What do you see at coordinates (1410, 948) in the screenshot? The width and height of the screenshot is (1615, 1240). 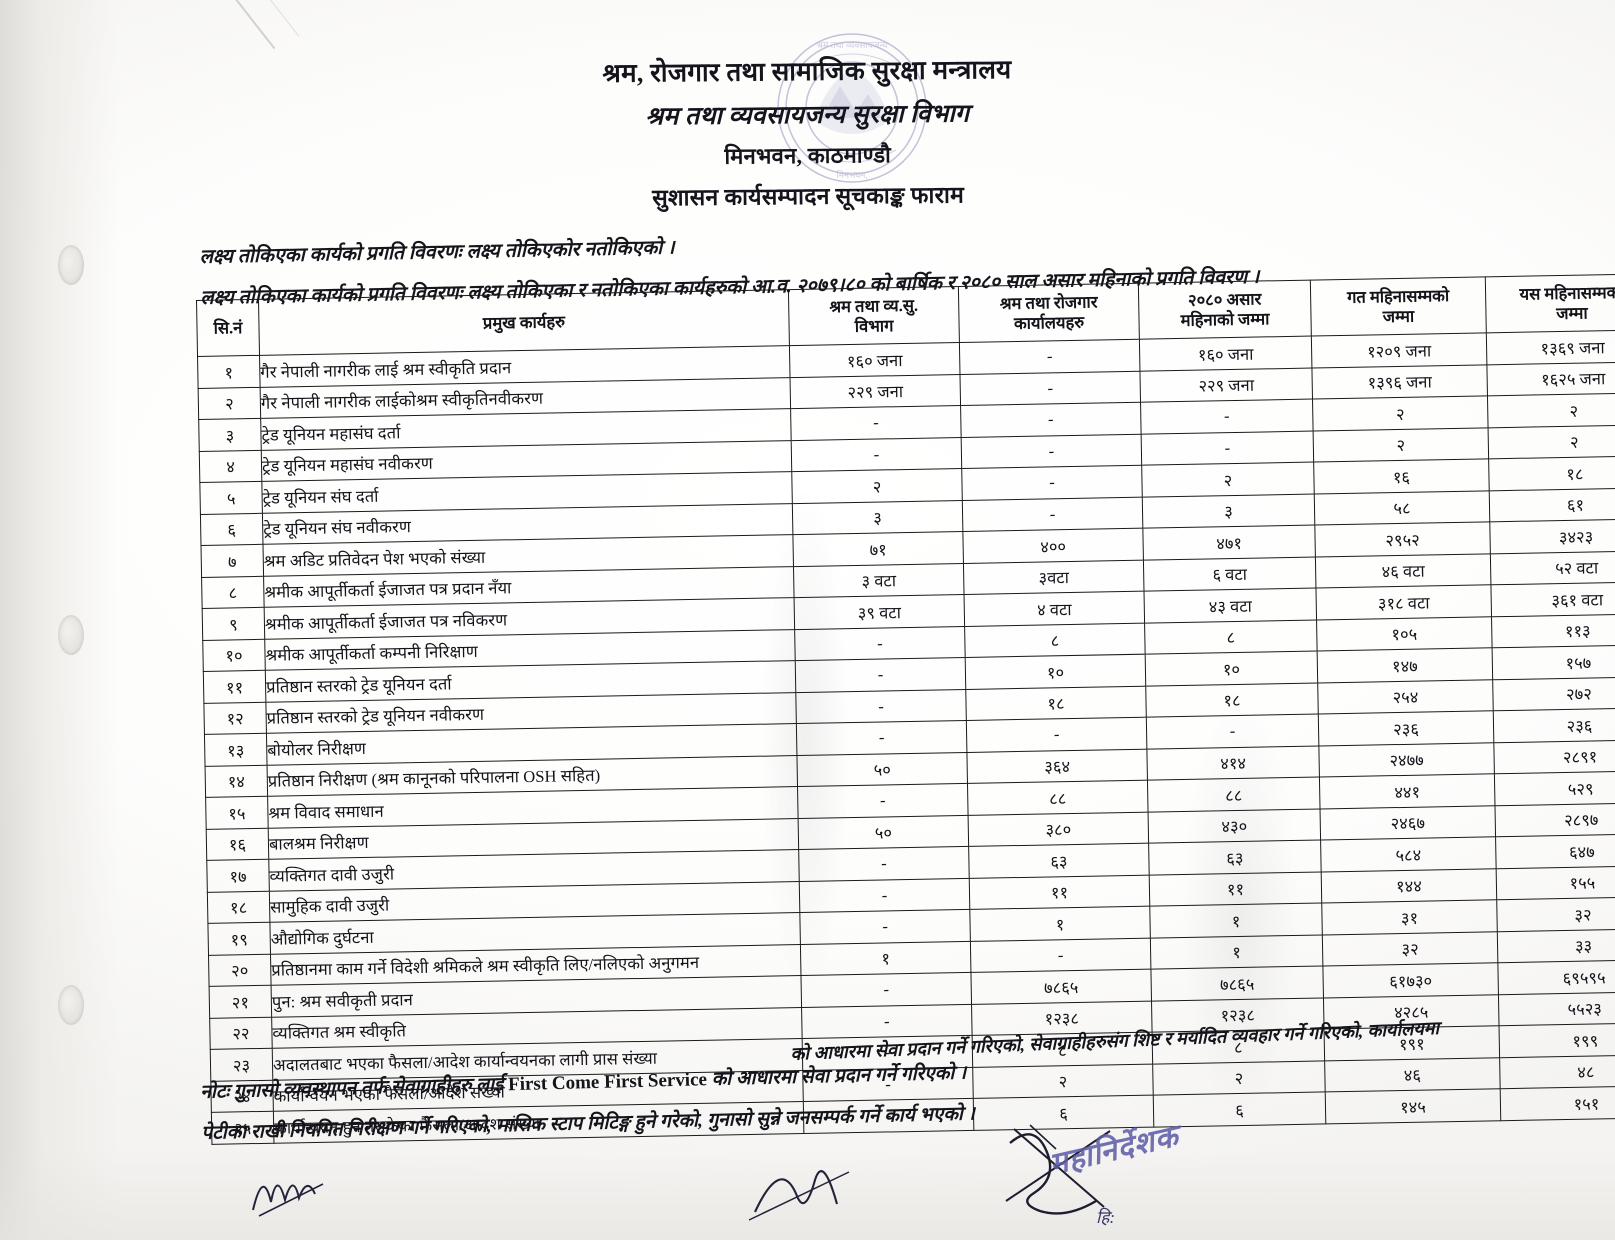 I see `previous-total-cell: ३२` at bounding box center [1410, 948].